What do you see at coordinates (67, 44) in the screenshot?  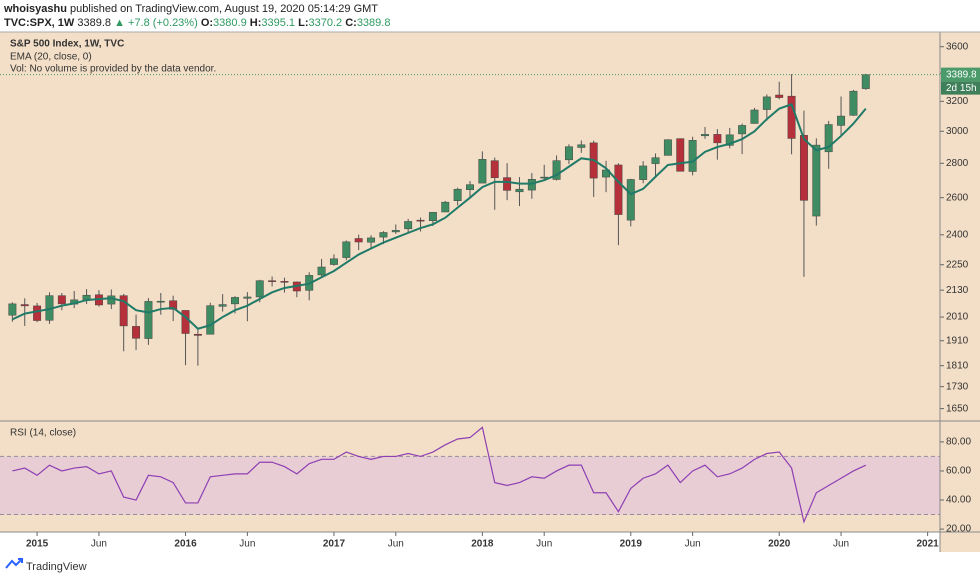 I see `pane-title: S&P 500 Index, 1W, TVC` at bounding box center [67, 44].